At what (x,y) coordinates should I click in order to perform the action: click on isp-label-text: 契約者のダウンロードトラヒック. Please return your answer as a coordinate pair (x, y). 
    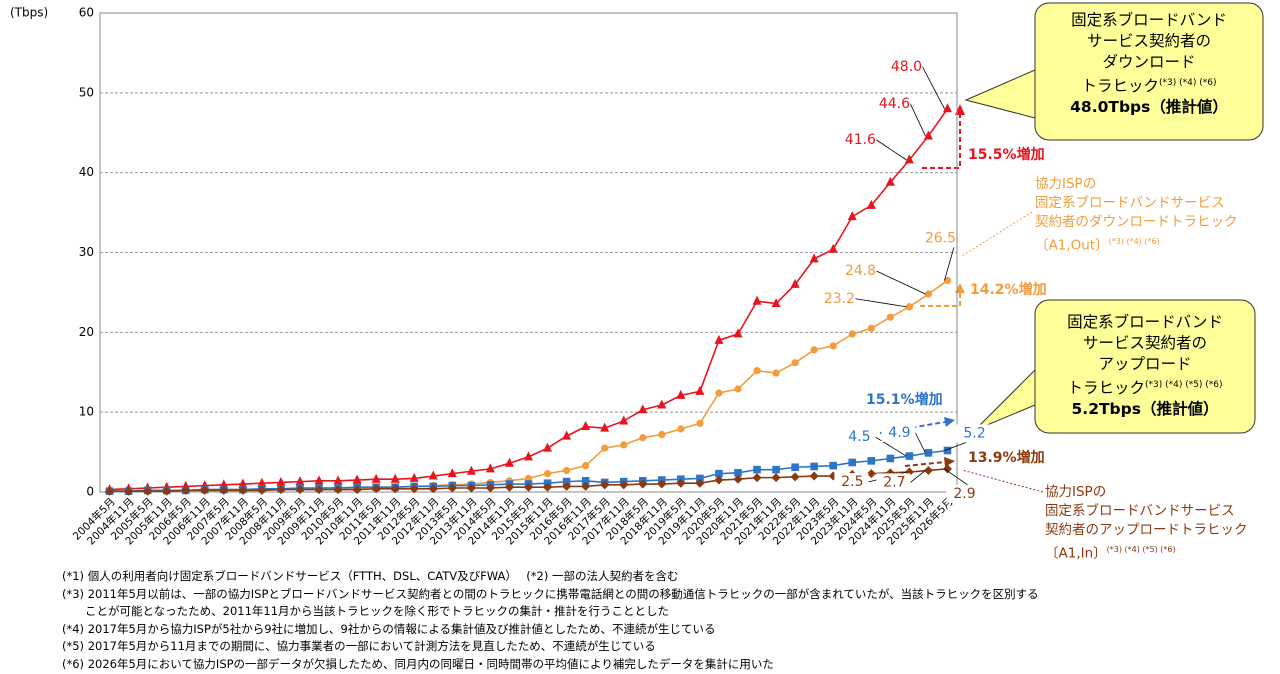
    Looking at the image, I should click on (1136, 222).